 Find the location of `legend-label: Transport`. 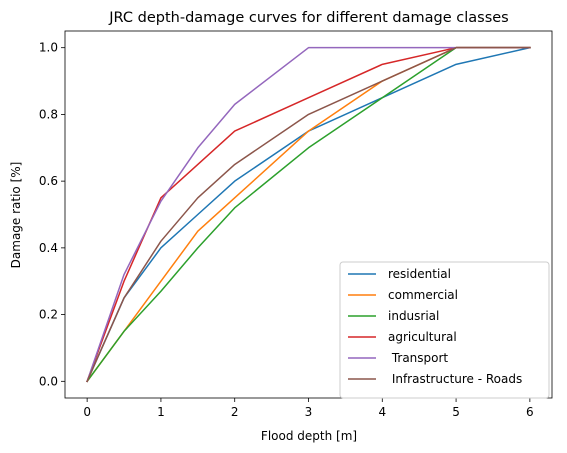

legend-label: Transport is located at coordinates (418, 358).